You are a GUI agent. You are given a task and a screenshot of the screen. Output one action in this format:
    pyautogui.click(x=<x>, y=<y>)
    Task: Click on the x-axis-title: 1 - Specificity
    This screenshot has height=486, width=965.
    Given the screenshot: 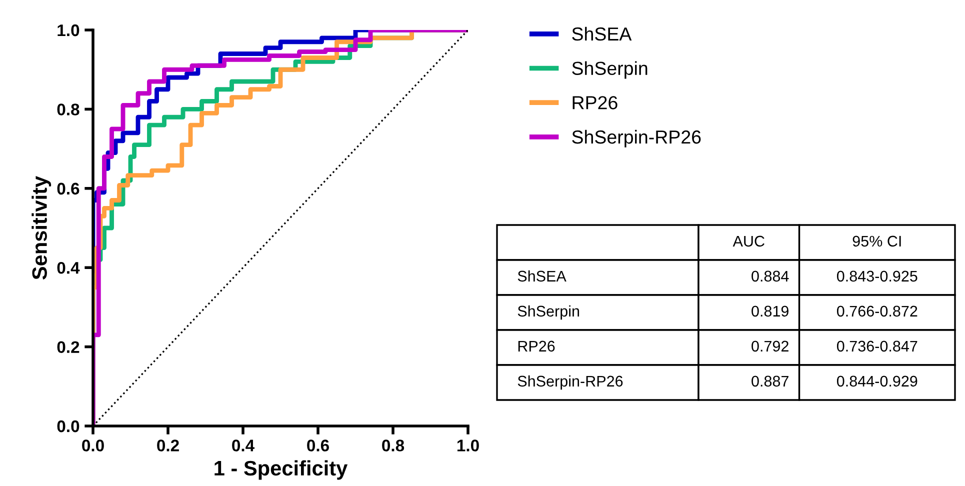 What is the action you would take?
    pyautogui.click(x=281, y=470)
    